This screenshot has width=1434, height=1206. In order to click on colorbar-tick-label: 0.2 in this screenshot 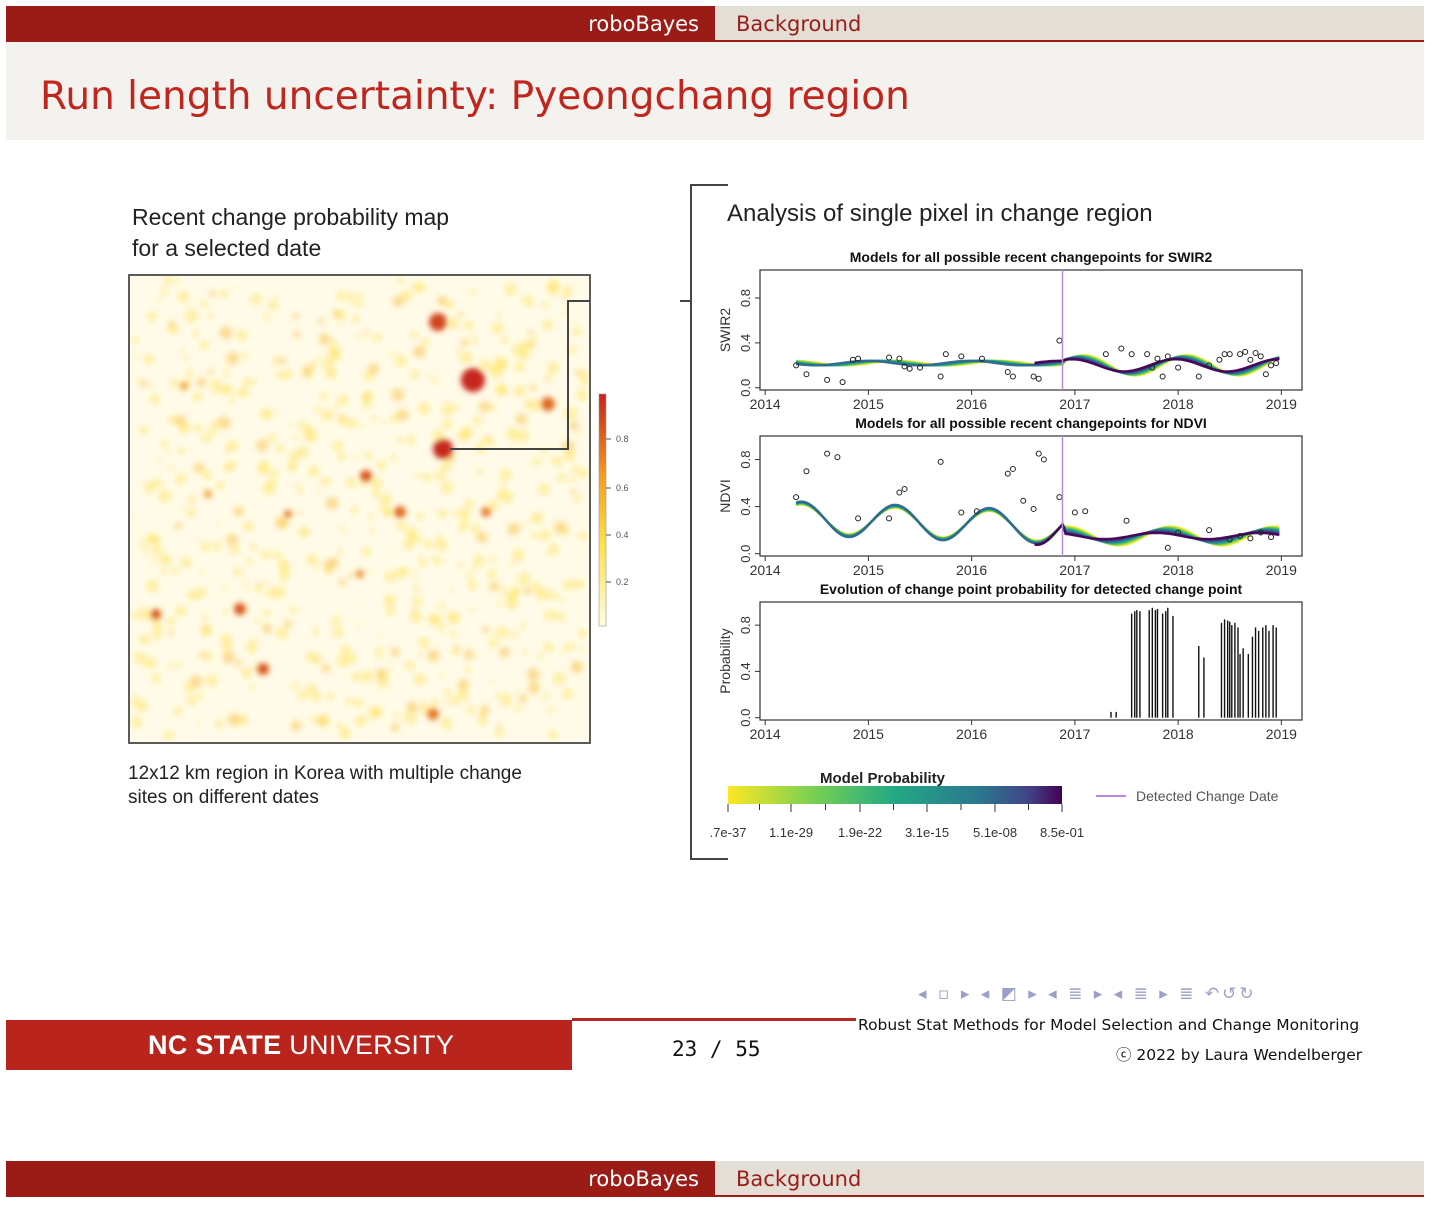, I will do `click(622, 582)`.